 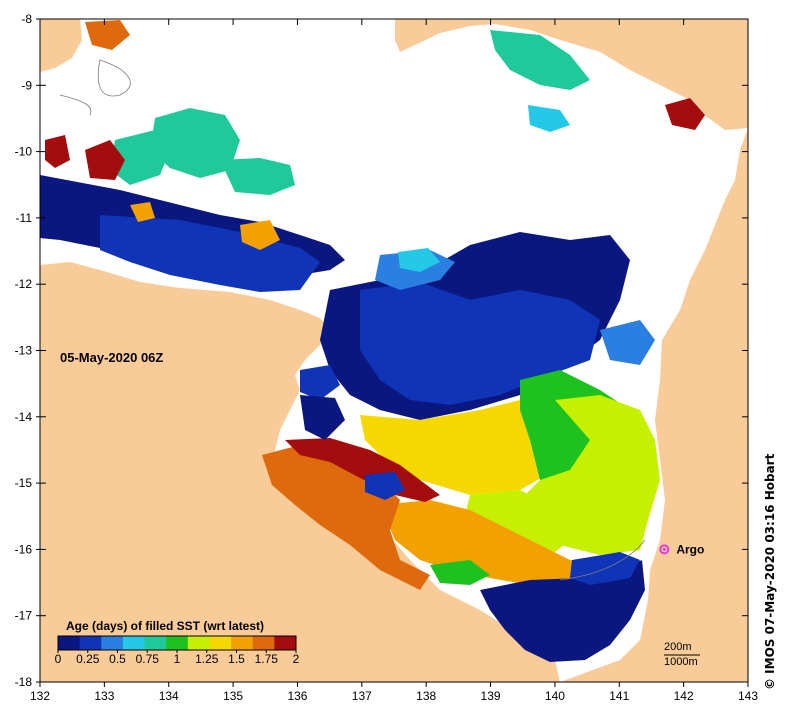 What do you see at coordinates (117, 659) in the screenshot?
I see `legend-label: 0.5` at bounding box center [117, 659].